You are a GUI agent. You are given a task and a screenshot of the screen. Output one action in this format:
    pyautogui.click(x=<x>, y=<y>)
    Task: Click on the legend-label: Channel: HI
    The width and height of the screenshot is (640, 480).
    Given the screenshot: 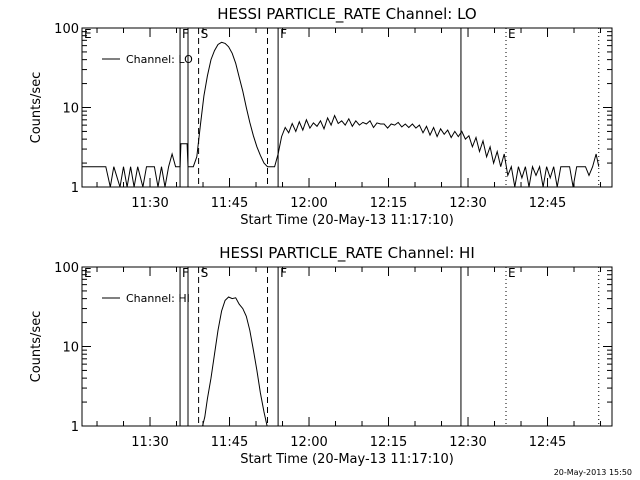 What is the action you would take?
    pyautogui.click(x=158, y=298)
    